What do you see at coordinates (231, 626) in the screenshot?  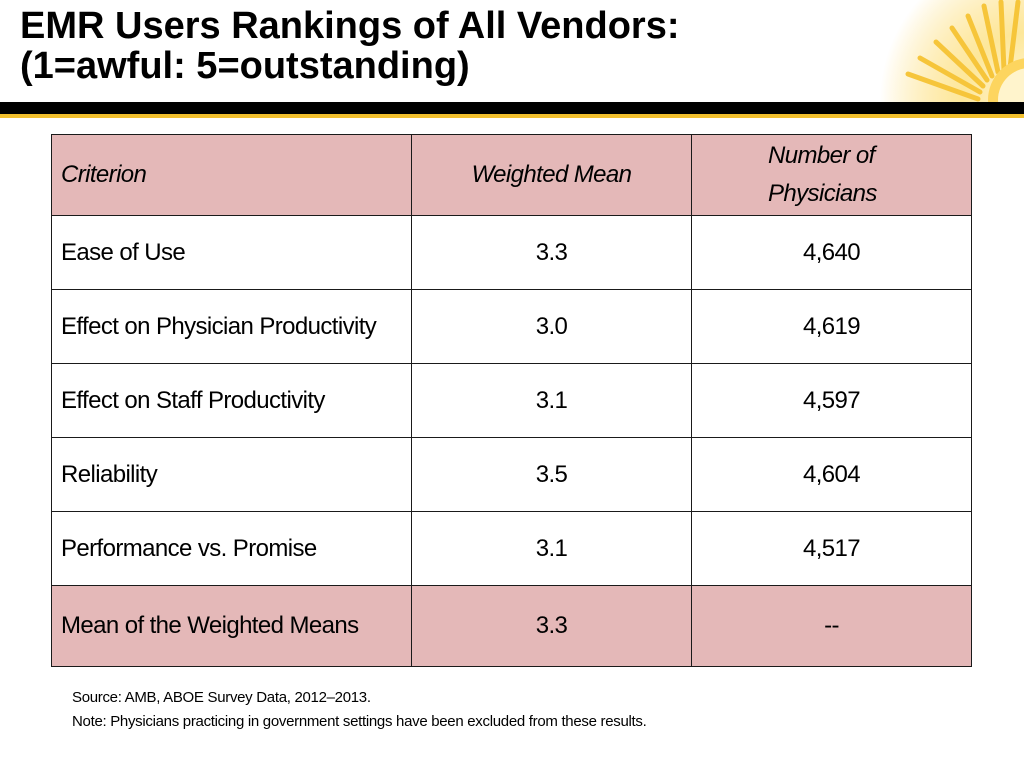 I see `summary-criterion-cell: Mean of the Weighted Means` at bounding box center [231, 626].